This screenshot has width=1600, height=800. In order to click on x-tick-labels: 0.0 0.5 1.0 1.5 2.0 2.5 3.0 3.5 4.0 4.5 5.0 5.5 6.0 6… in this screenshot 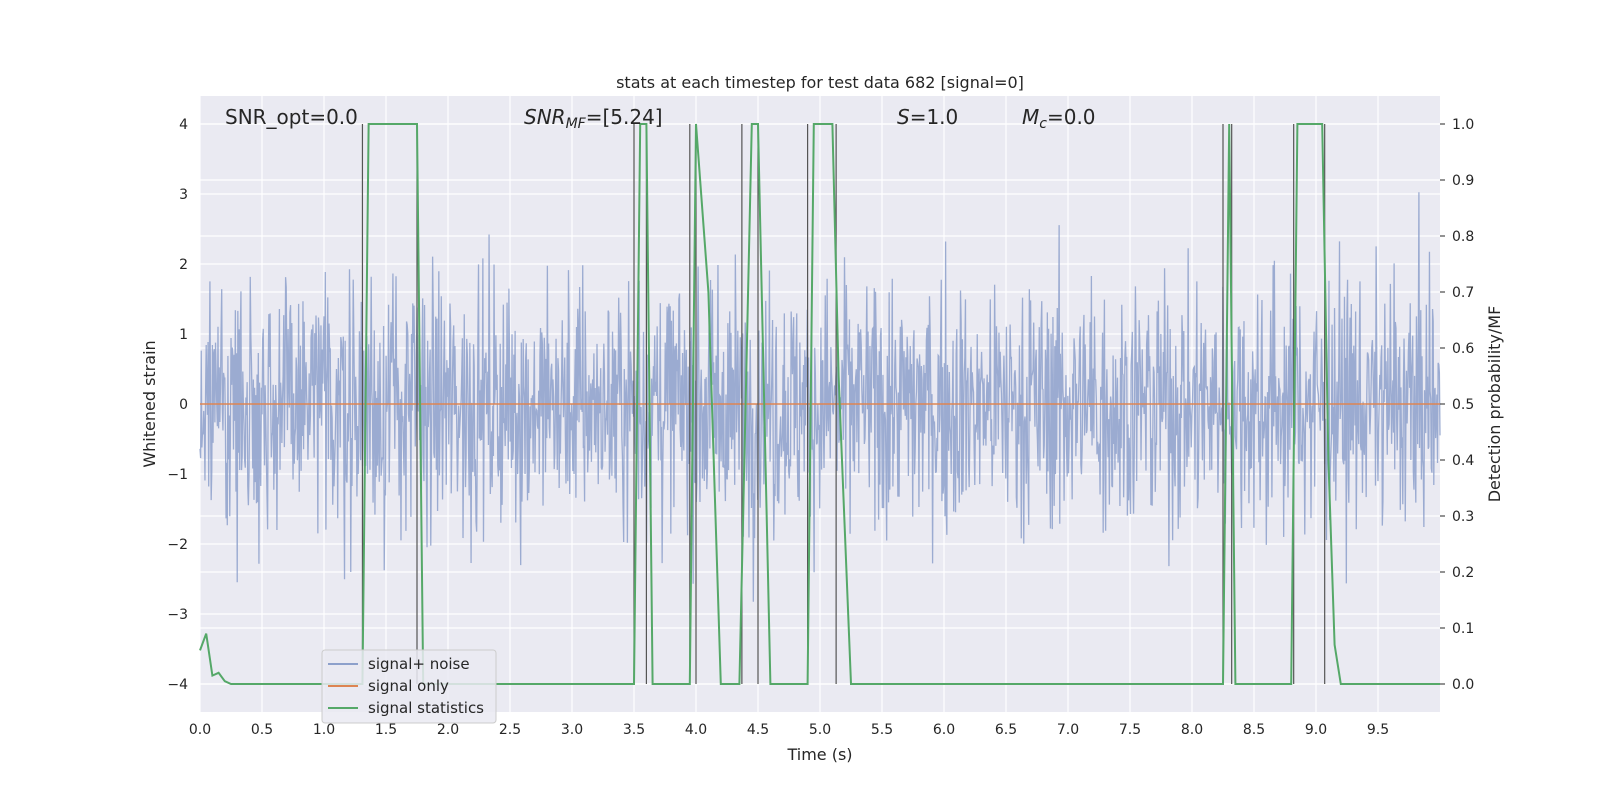, I will do `click(789, 730)`.